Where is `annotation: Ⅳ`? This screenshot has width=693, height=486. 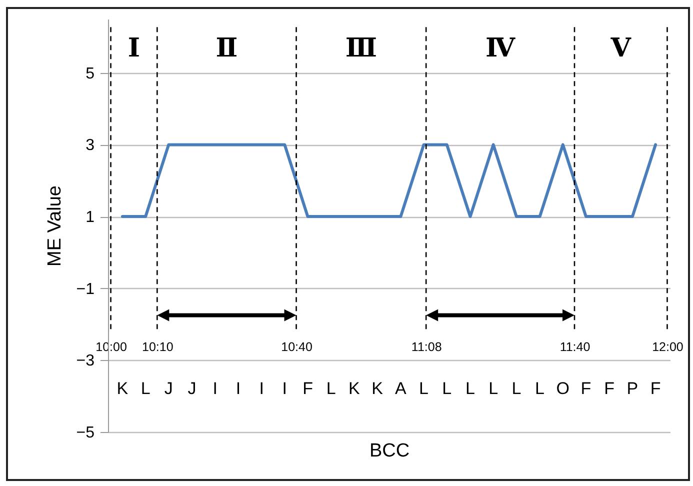
annotation: Ⅳ is located at coordinates (501, 48).